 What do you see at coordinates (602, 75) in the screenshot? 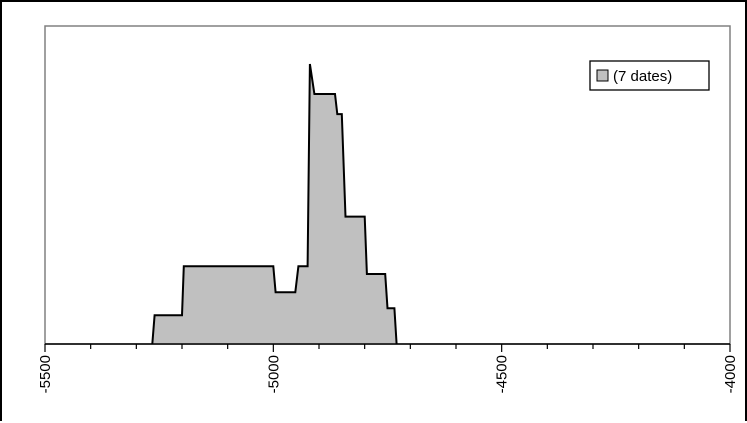
I see `legend-swatch` at bounding box center [602, 75].